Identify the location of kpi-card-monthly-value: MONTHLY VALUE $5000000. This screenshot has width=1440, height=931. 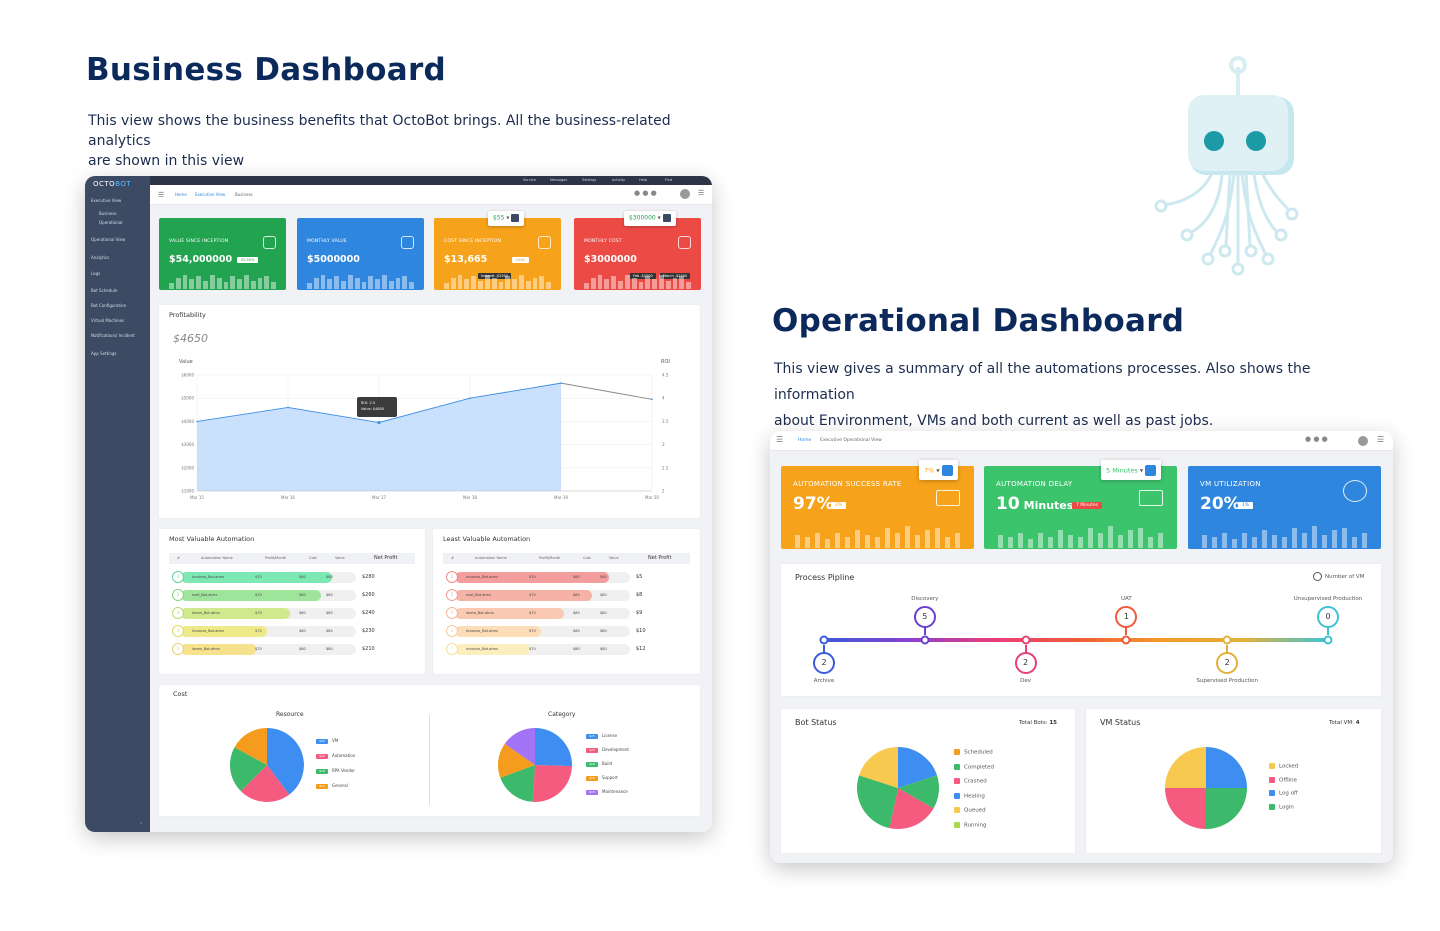
(360, 254).